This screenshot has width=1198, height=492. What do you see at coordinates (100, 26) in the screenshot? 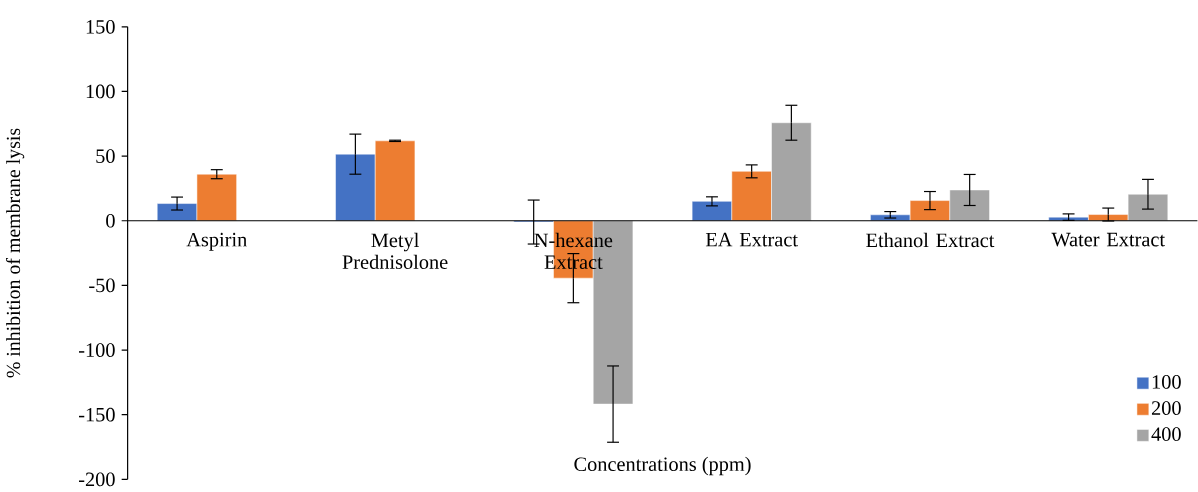
I see `y-tick-label: 150` at bounding box center [100, 26].